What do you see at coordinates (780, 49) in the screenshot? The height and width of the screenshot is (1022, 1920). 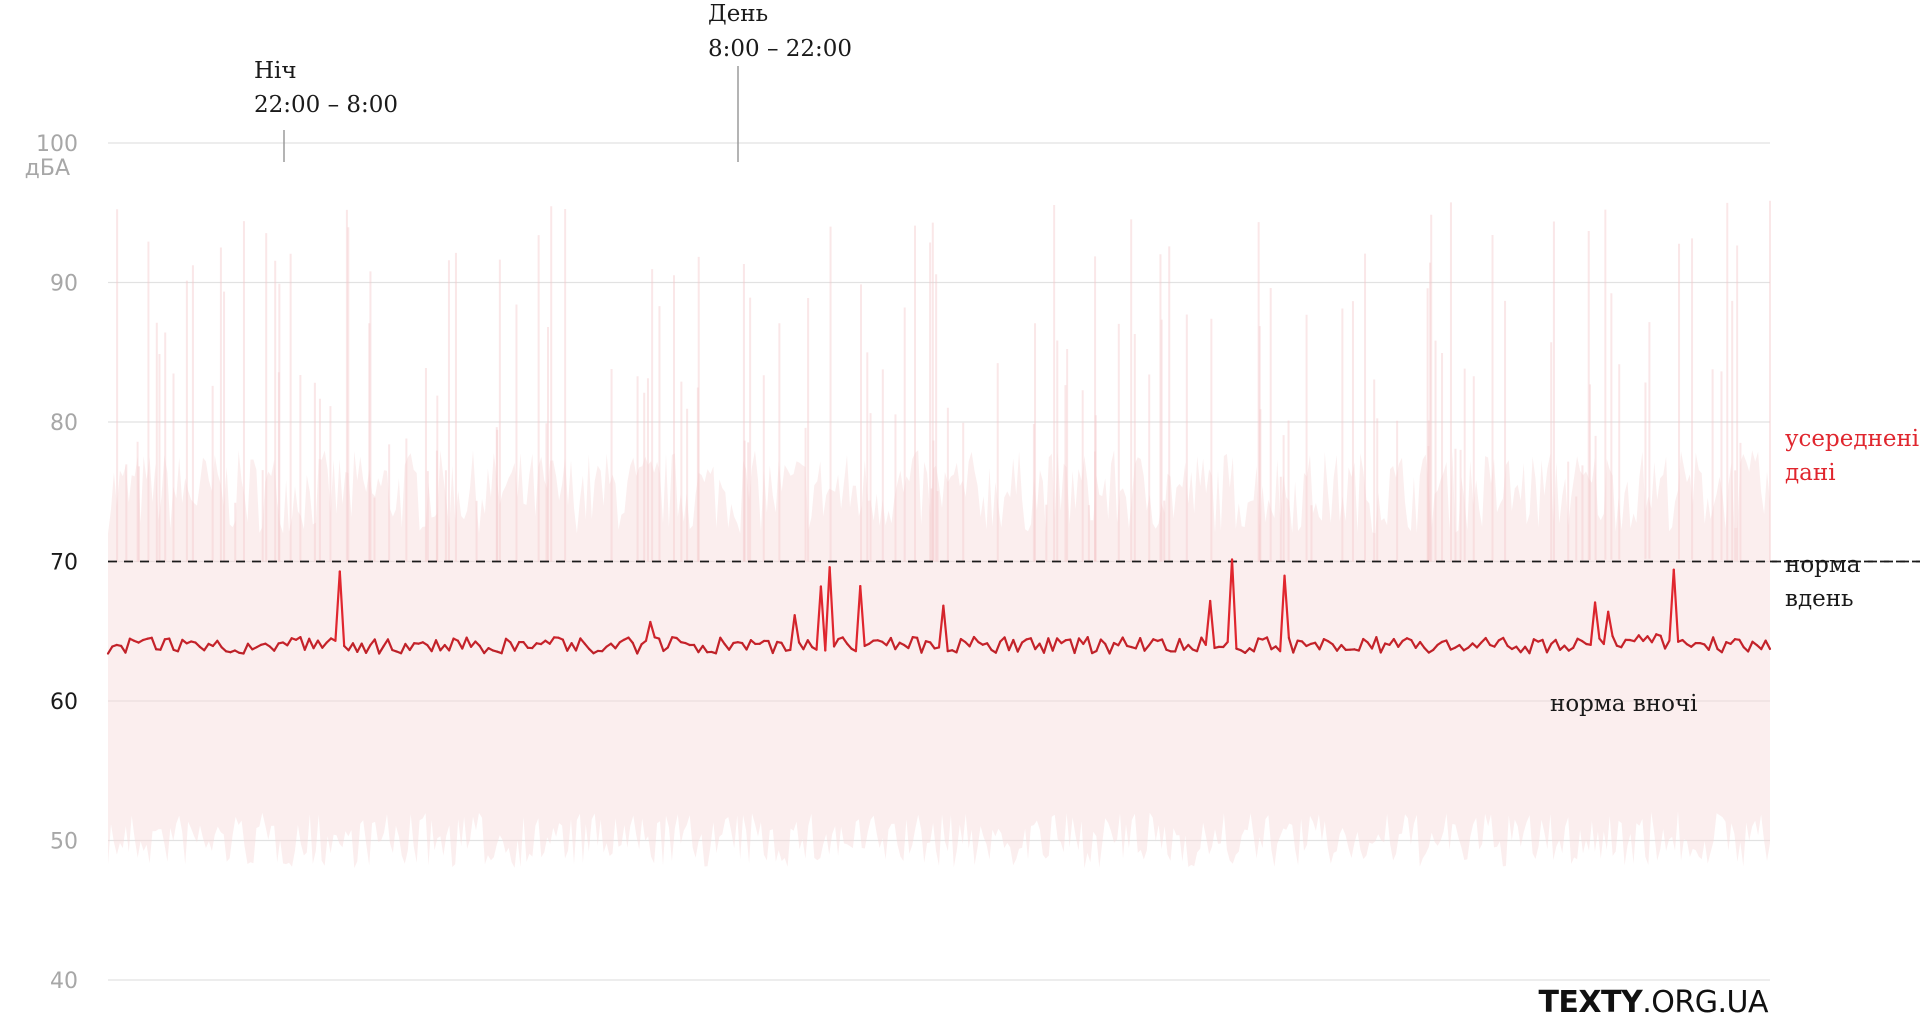 I see `day-time-label: 8:00 – 22:00` at bounding box center [780, 49].